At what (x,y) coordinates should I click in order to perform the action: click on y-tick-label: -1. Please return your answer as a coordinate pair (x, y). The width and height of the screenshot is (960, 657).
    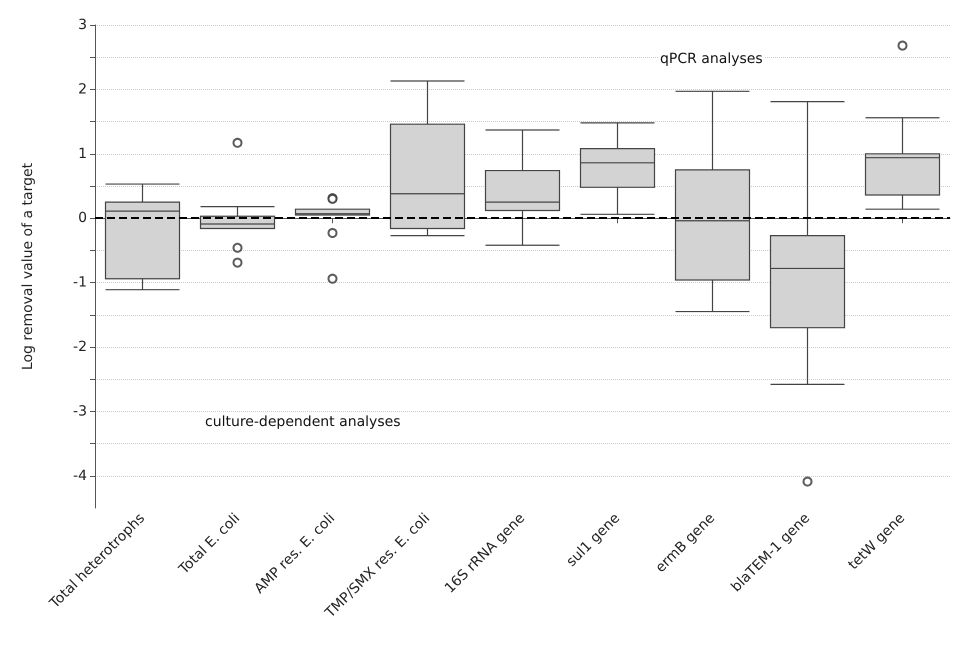
    Looking at the image, I should click on (80, 282).